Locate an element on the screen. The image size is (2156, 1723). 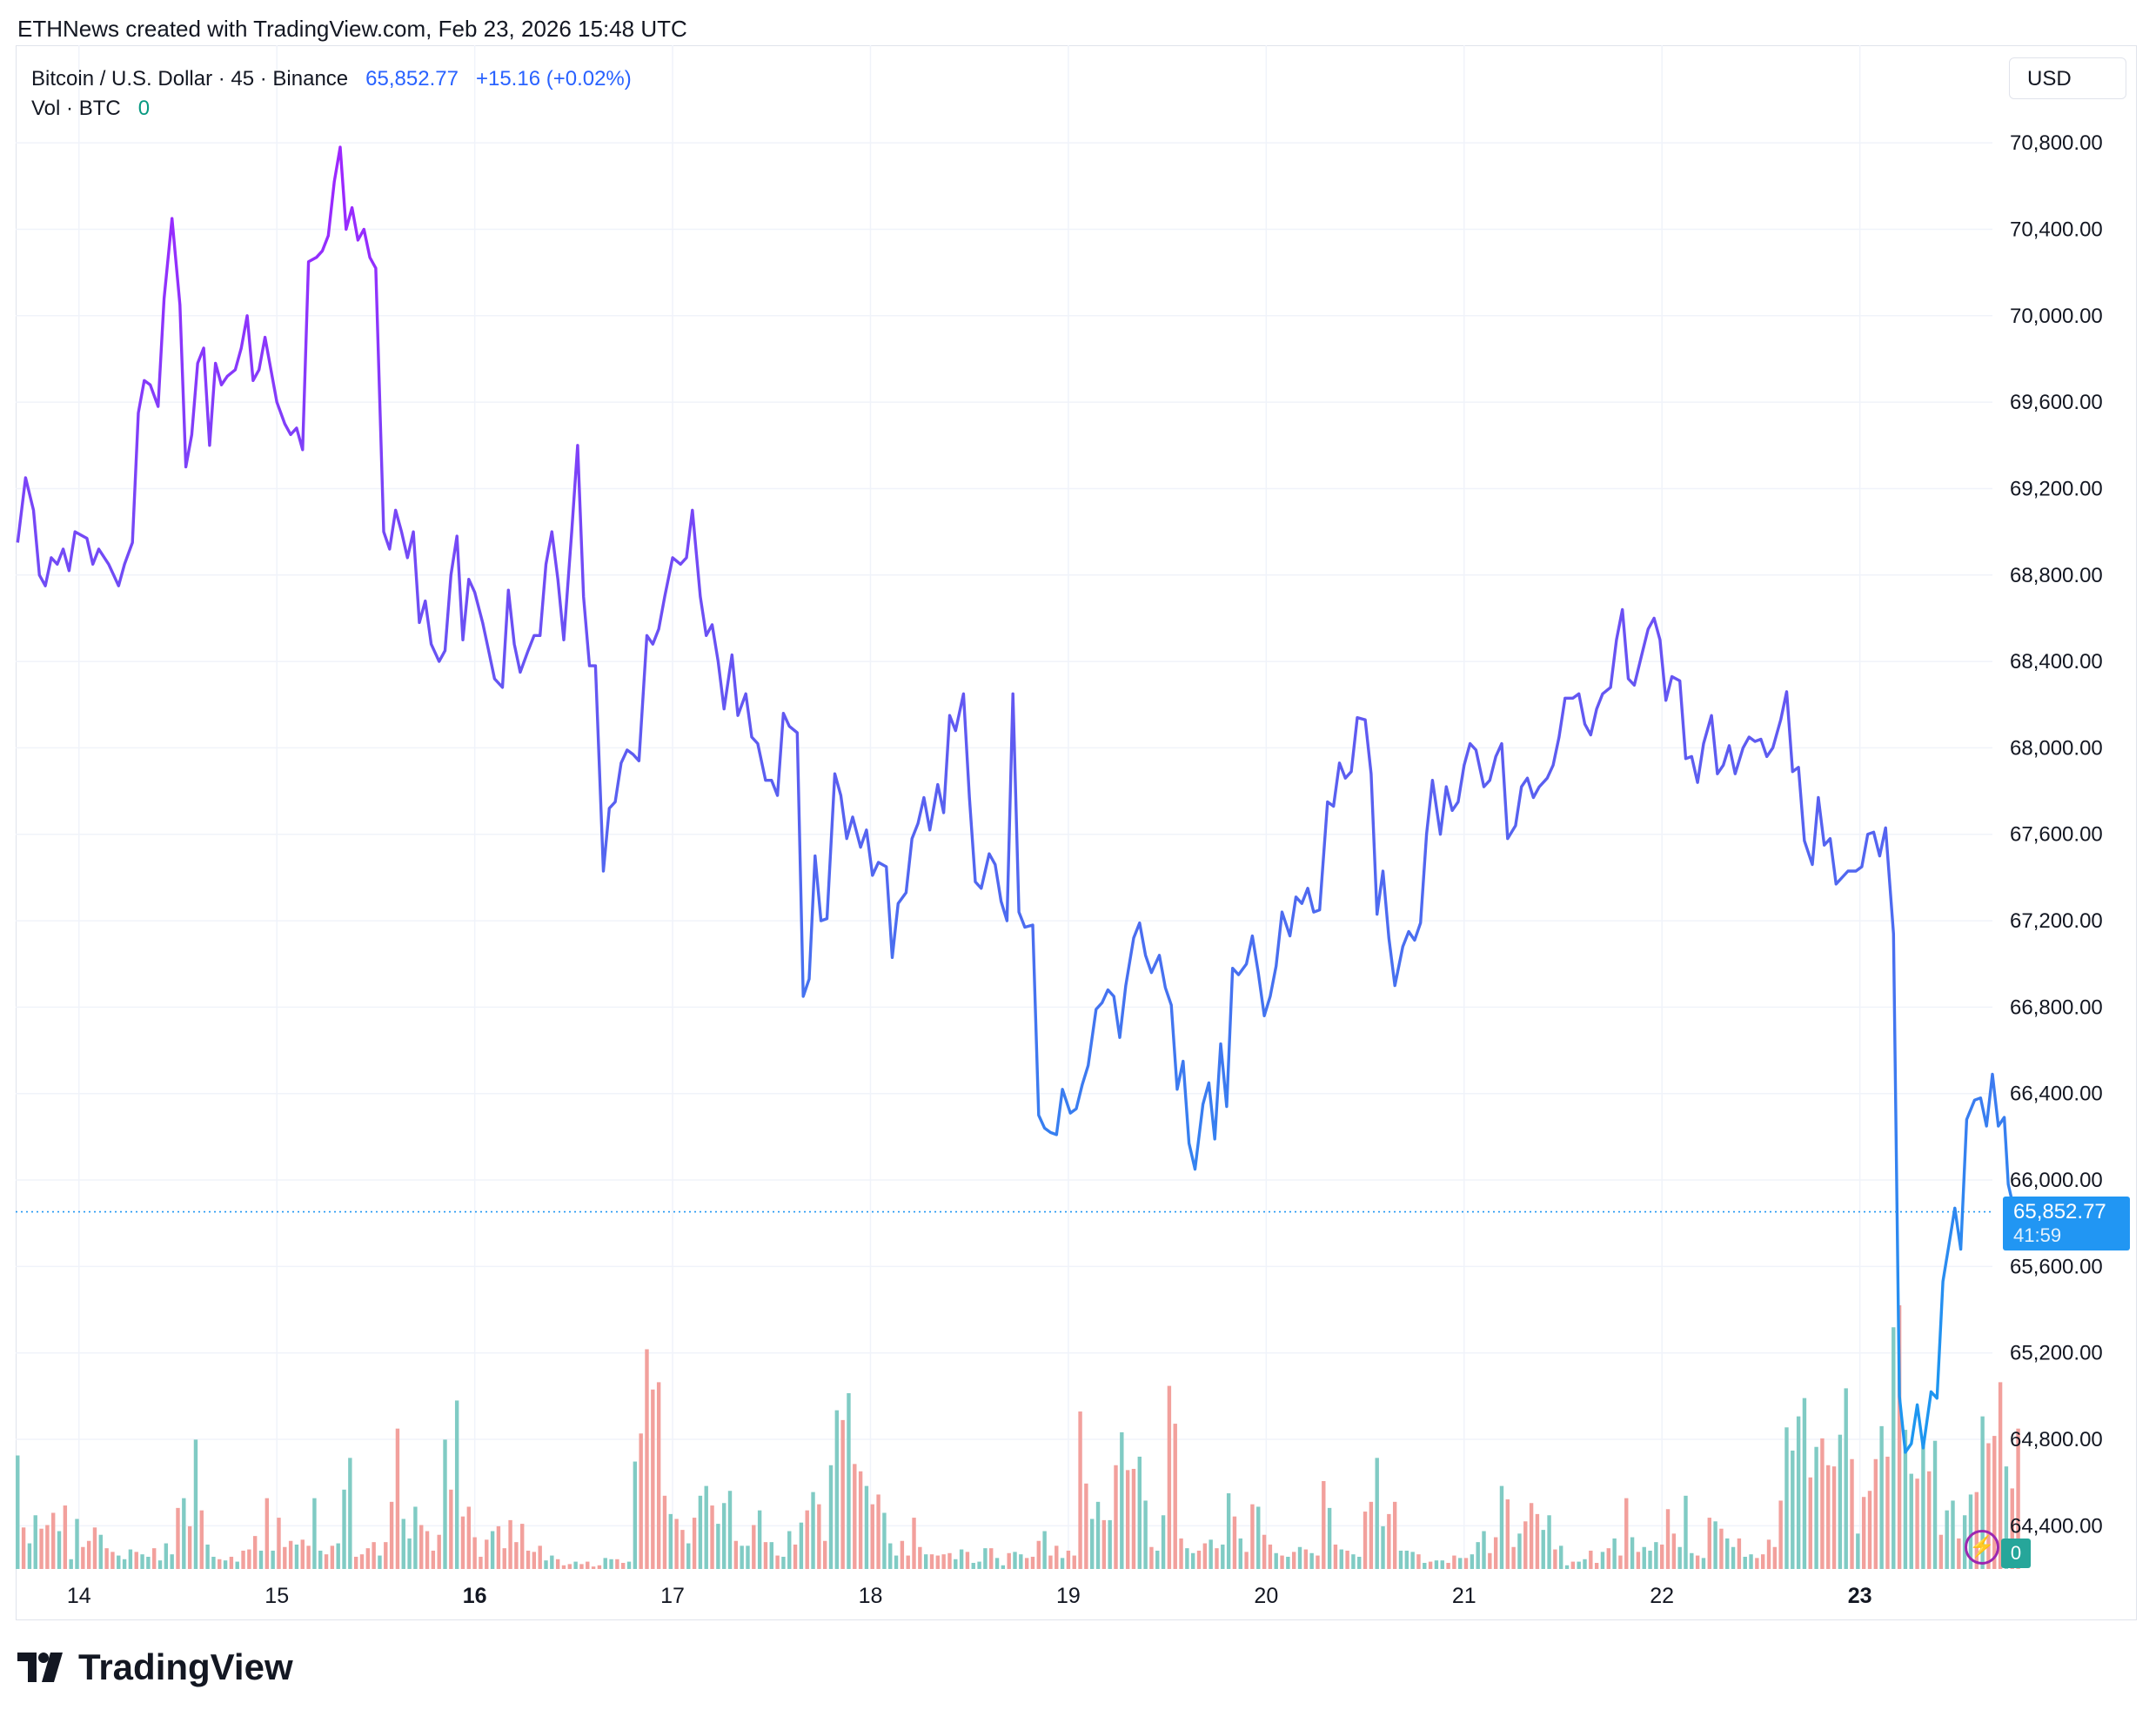
time-axis-tick-label: 21 is located at coordinates (1464, 1596).